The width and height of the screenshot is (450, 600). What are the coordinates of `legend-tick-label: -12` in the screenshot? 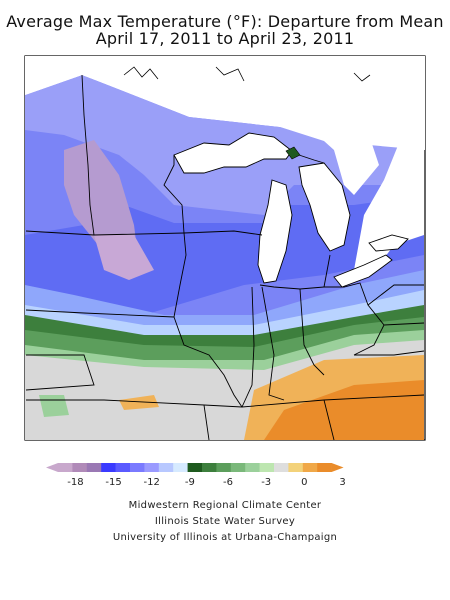 It's located at (152, 482).